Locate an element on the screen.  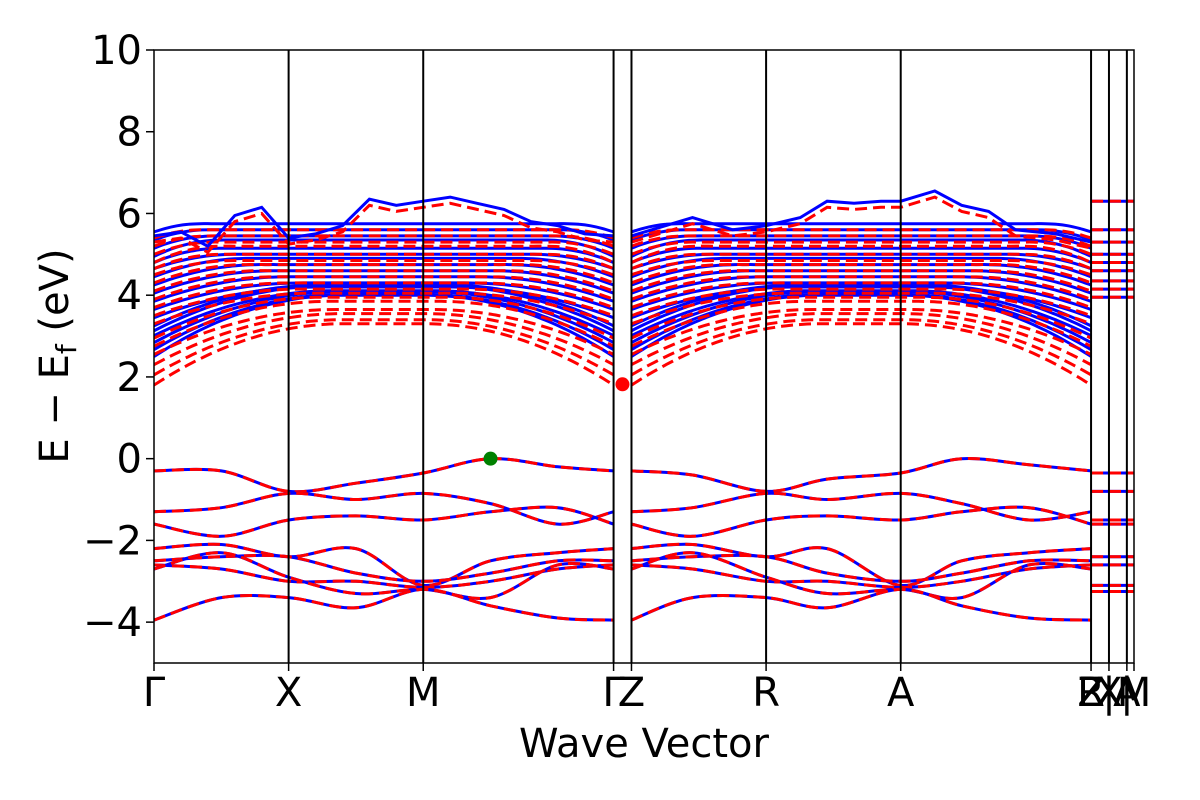
conduction-band-10-seg-0-spin-down is located at coordinates (384, 281).